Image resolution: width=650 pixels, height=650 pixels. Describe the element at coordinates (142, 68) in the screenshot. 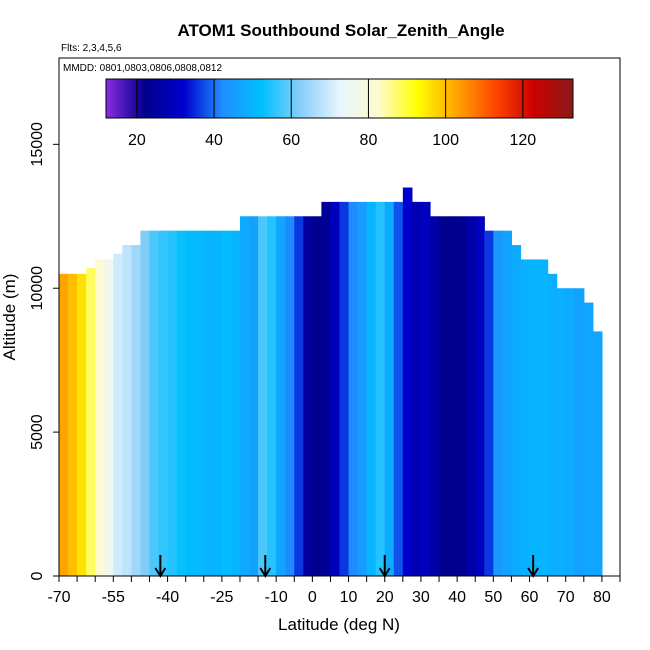

I see `dates-label: MMDD: 0801,0803,0806,0808,0812` at that location.